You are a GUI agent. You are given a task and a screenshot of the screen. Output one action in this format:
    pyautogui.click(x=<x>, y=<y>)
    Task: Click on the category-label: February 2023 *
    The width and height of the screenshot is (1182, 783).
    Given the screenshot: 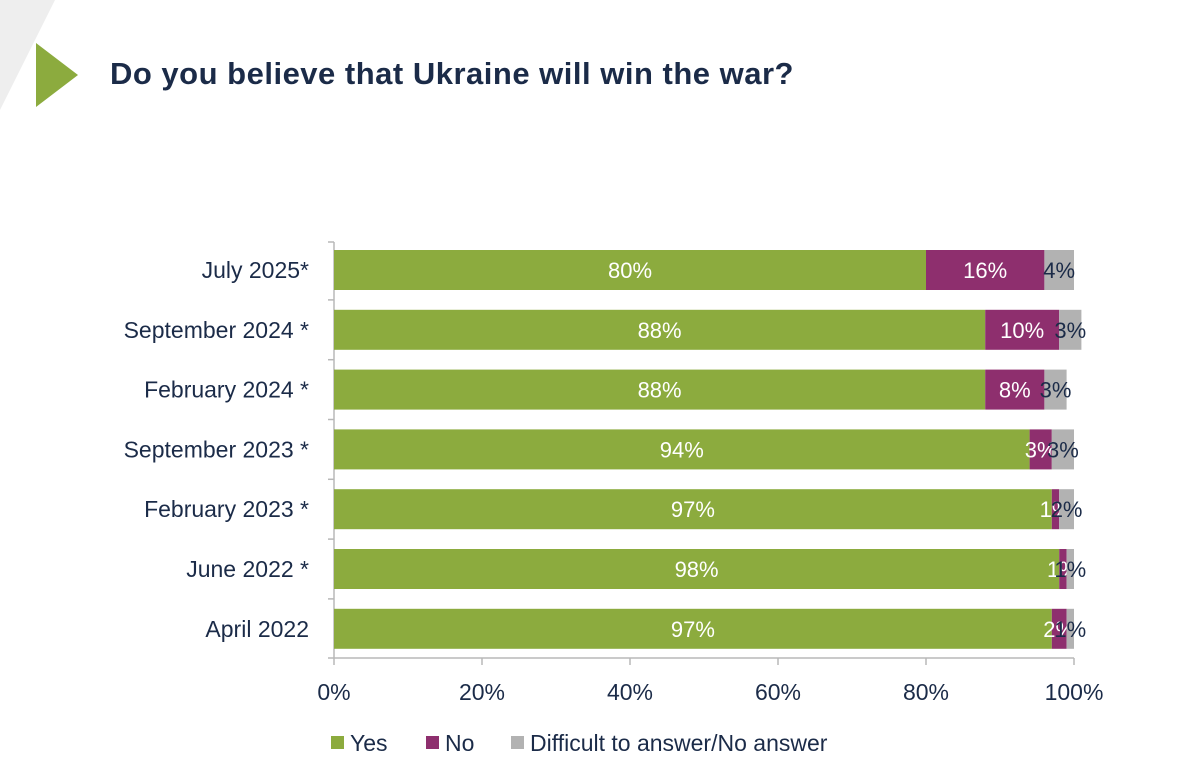 What is the action you would take?
    pyautogui.click(x=226, y=509)
    